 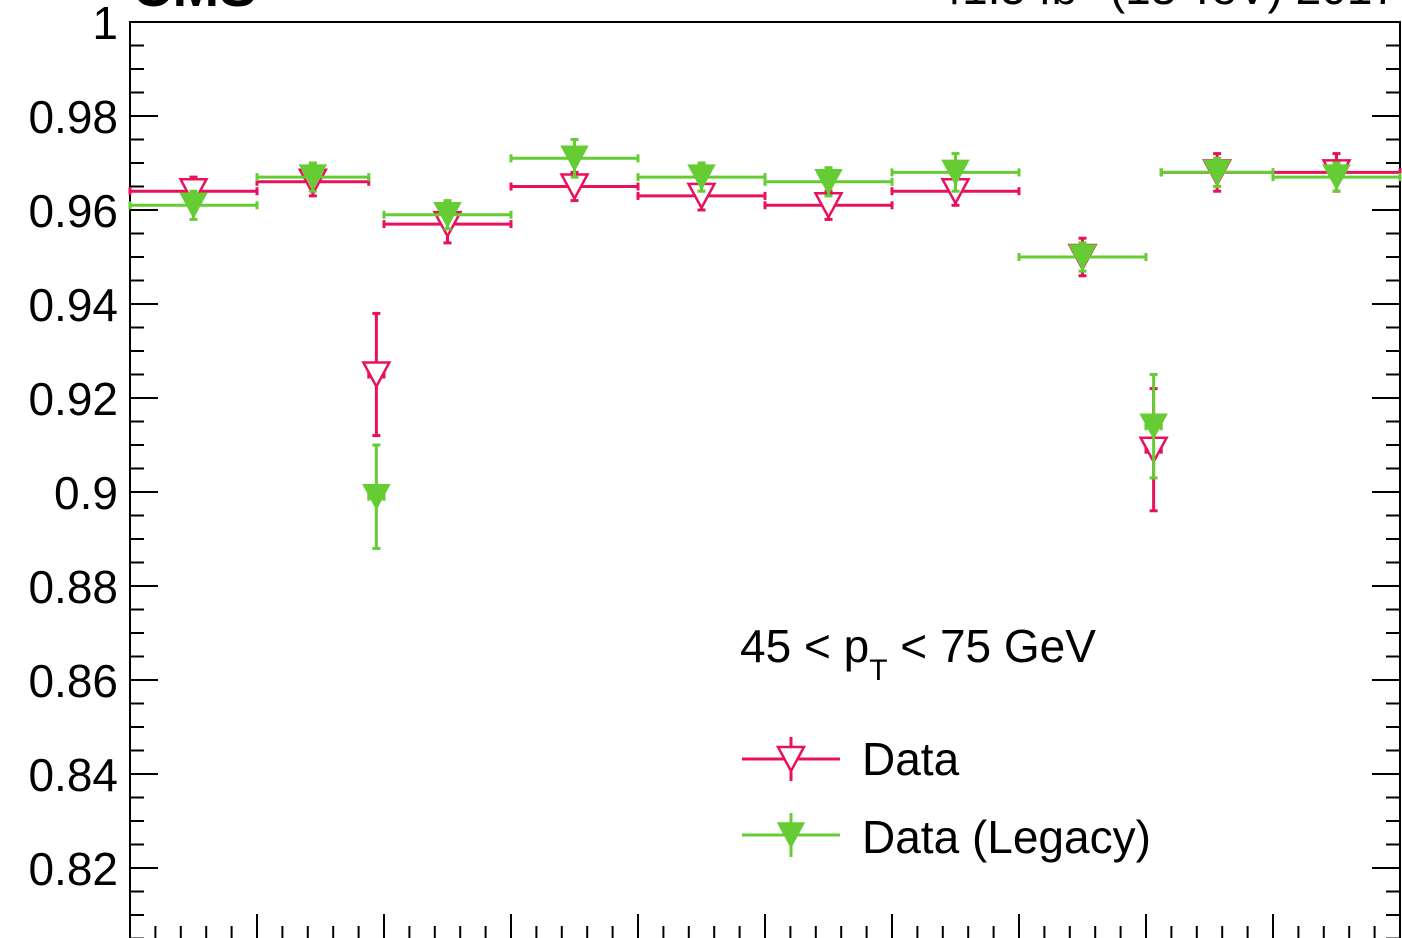 What do you see at coordinates (86, 493) in the screenshot?
I see `y-tick-label: 0.9` at bounding box center [86, 493].